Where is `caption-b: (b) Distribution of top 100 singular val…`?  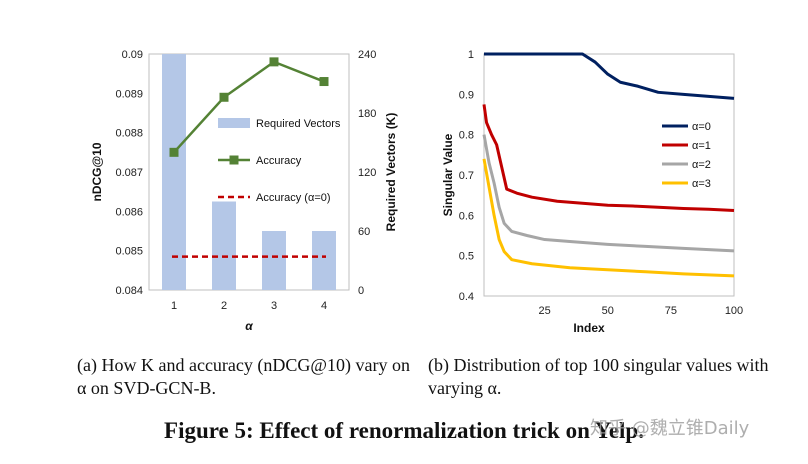
caption-b: (b) Distribution of top 100 singular val… is located at coordinates (598, 376).